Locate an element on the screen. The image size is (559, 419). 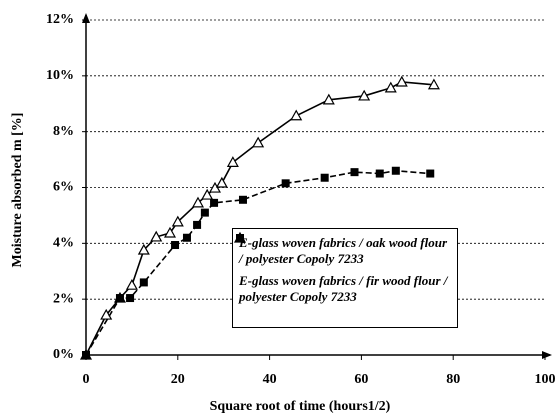
x-axis-arrow is located at coordinates (547, 355).